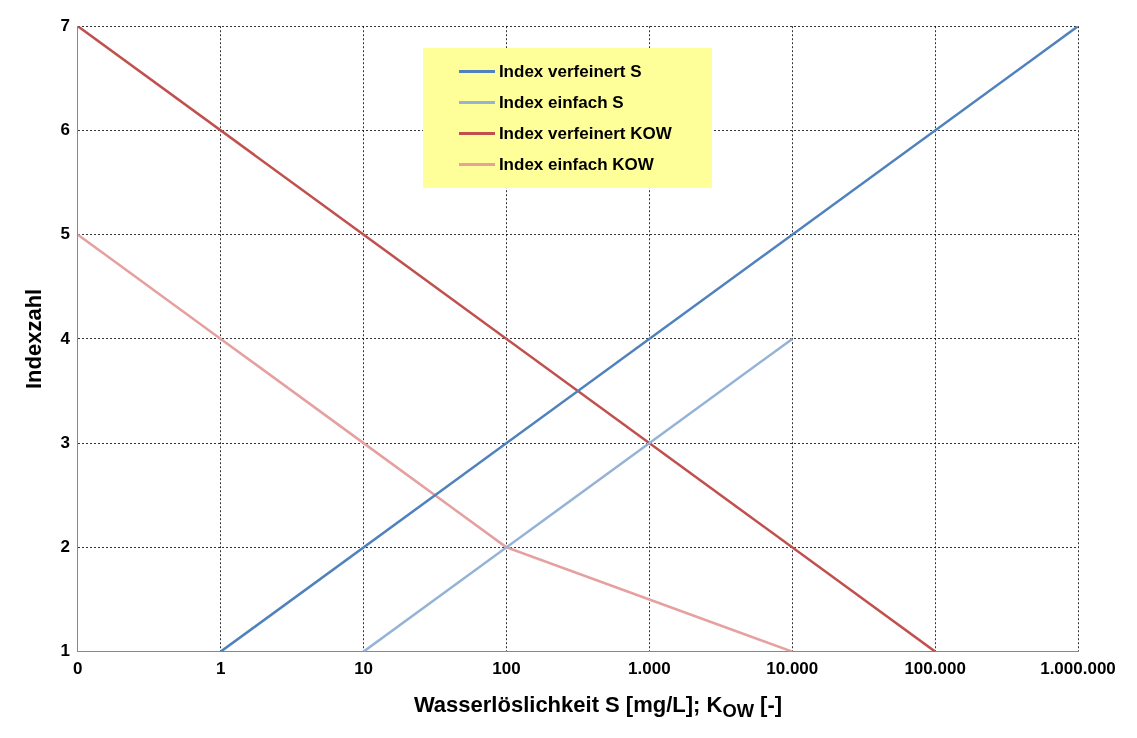 The height and width of the screenshot is (738, 1137). I want to click on x-tick-label: 100.000, so click(935, 669).